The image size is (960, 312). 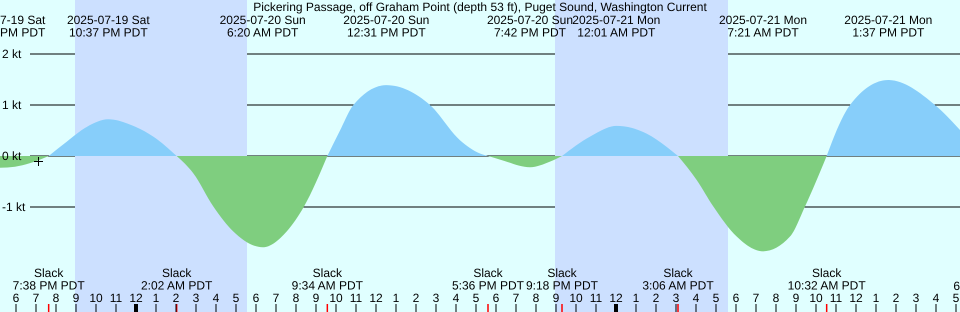 I want to click on y-tick-label: 2 kt, so click(x=12, y=54).